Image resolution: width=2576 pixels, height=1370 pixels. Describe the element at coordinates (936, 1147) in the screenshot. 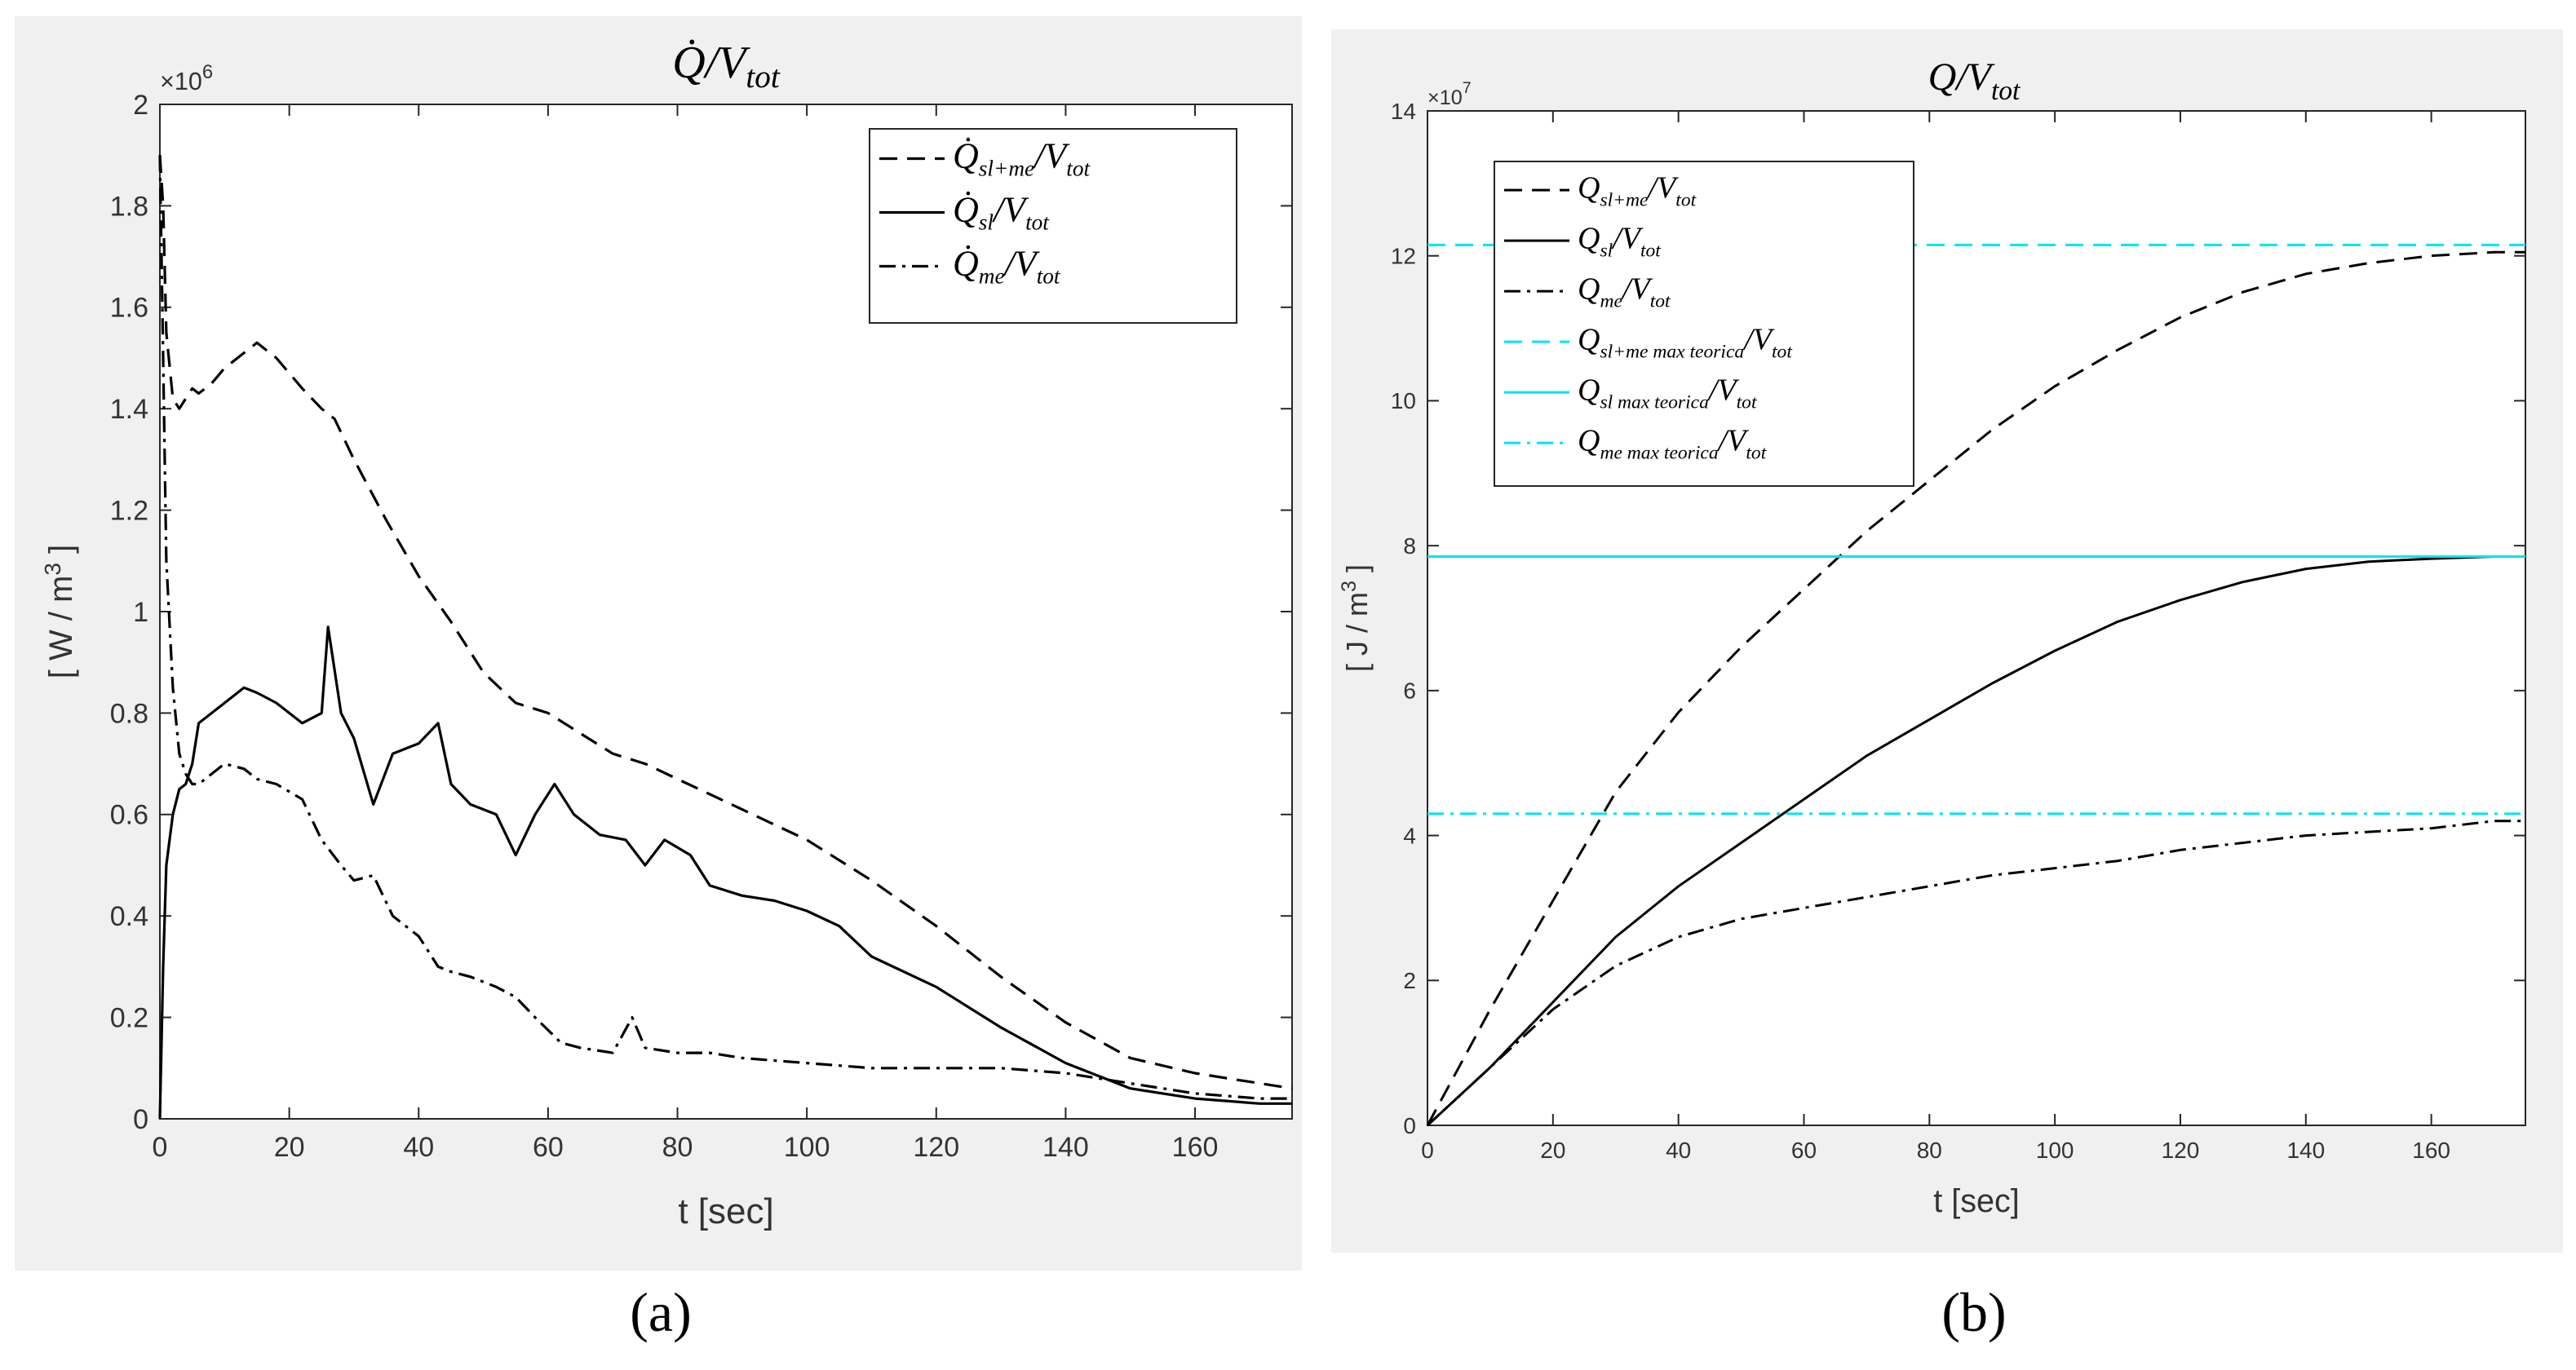

I see `x-tick-label-a: 120` at that location.